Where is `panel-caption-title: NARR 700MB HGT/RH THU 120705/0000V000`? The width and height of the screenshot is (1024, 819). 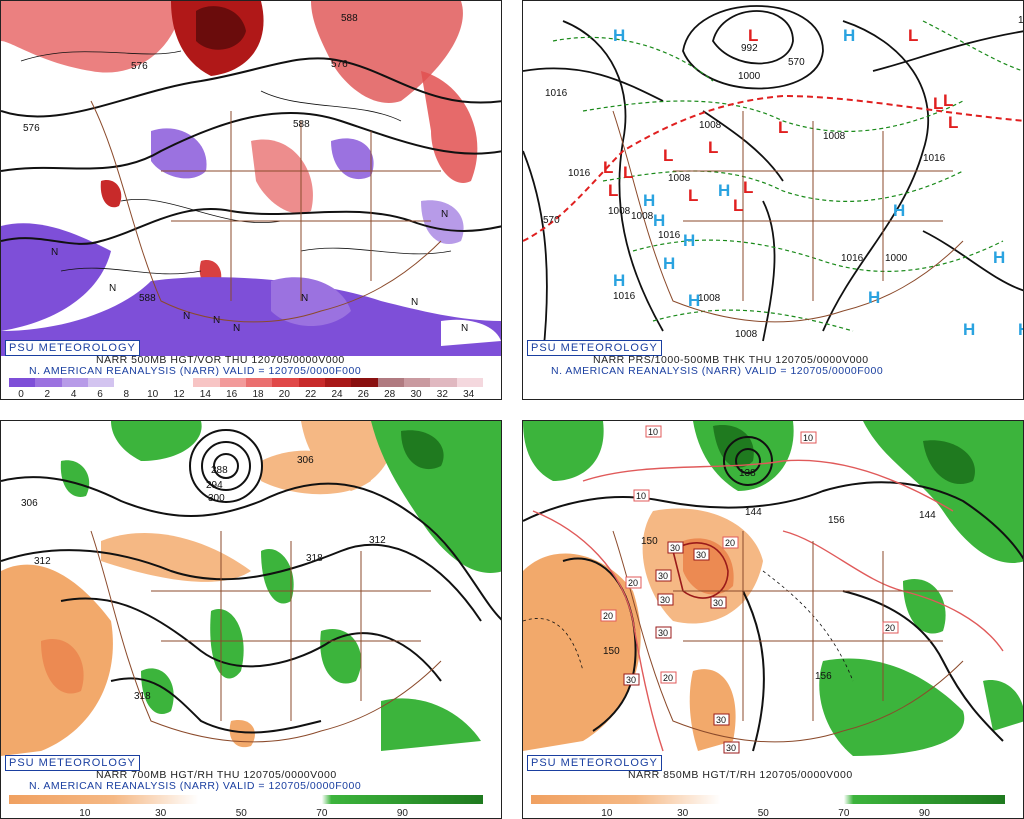 panel-caption-title: NARR 700MB HGT/RH THU 120705/0000V000 is located at coordinates (216, 775).